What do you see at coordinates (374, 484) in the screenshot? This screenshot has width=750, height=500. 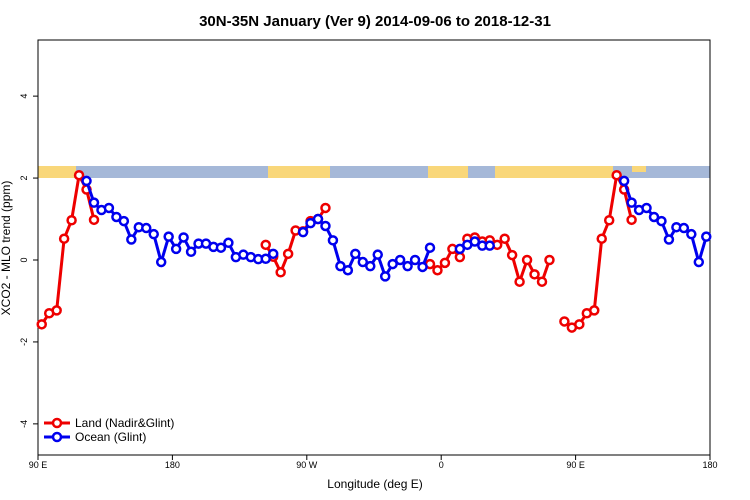 I see `x-axis-label: Longitude (deg E)` at bounding box center [374, 484].